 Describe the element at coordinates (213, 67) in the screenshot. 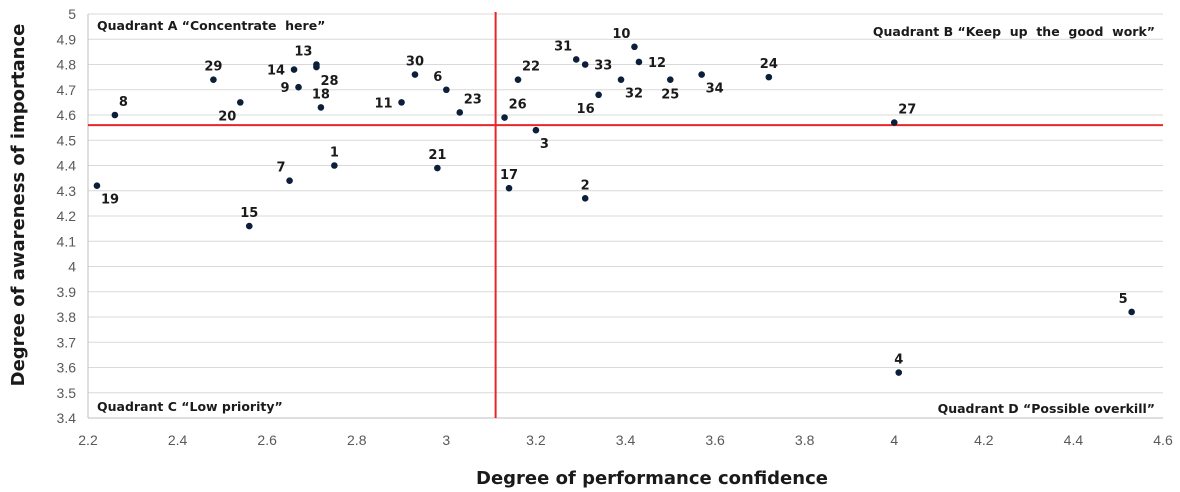

I see `point-label-29: 29` at that location.